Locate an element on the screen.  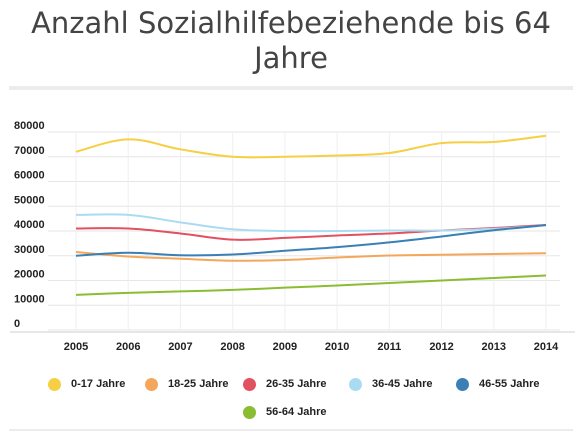
x-axis-ticks: 2005 2006 2007 2008 2009 2010 2011 2012 2013 2014 is located at coordinates (311, 347).